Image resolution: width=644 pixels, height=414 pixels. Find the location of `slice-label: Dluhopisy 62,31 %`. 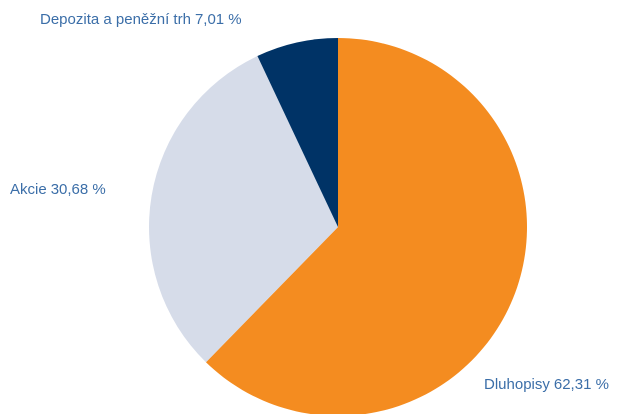

slice-label: Dluhopisy 62,31 % is located at coordinates (546, 384).